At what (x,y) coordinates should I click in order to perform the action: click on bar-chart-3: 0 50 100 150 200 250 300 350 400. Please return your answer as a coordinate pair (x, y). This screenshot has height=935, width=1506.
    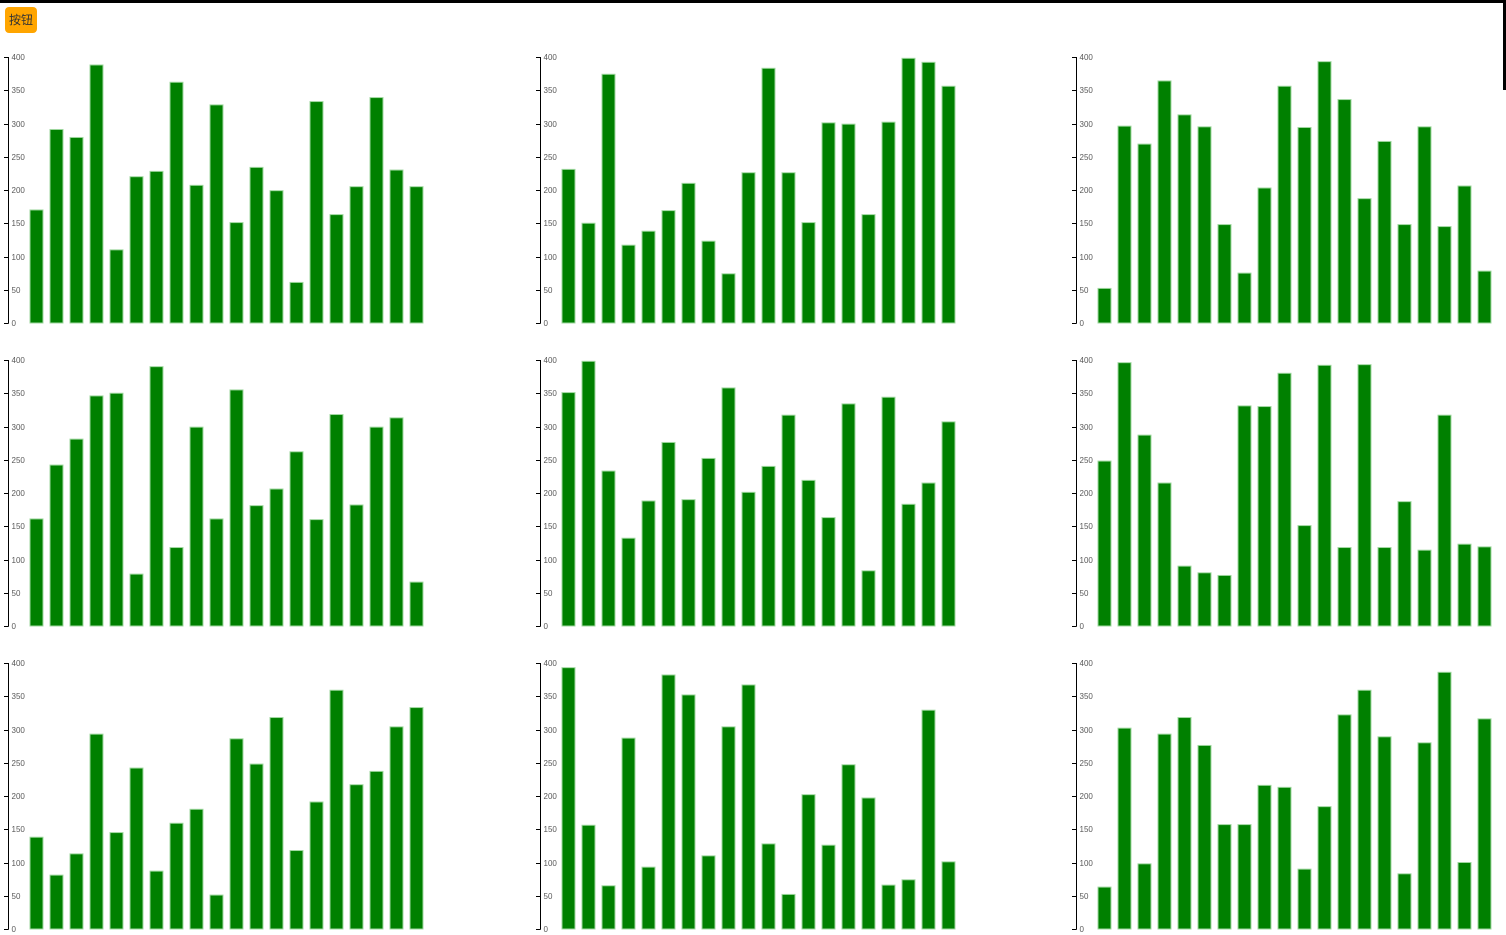
    Looking at the image, I should click on (1287, 195).